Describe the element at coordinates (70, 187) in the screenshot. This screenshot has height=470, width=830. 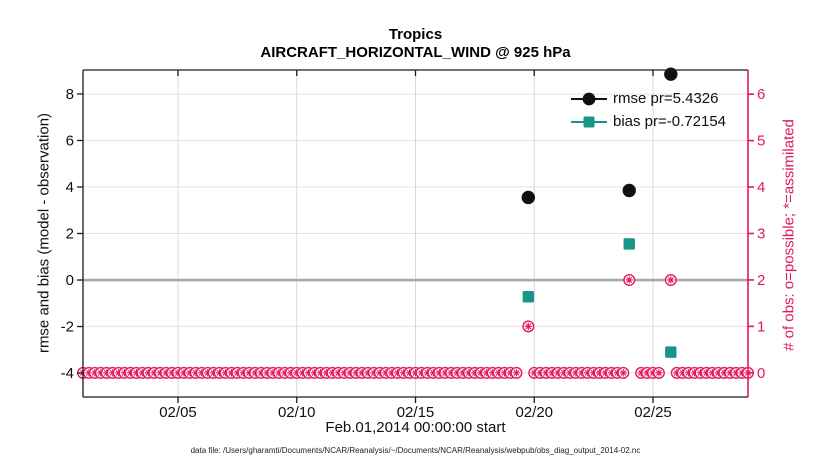
I see `y-left-tick-label: 4` at that location.